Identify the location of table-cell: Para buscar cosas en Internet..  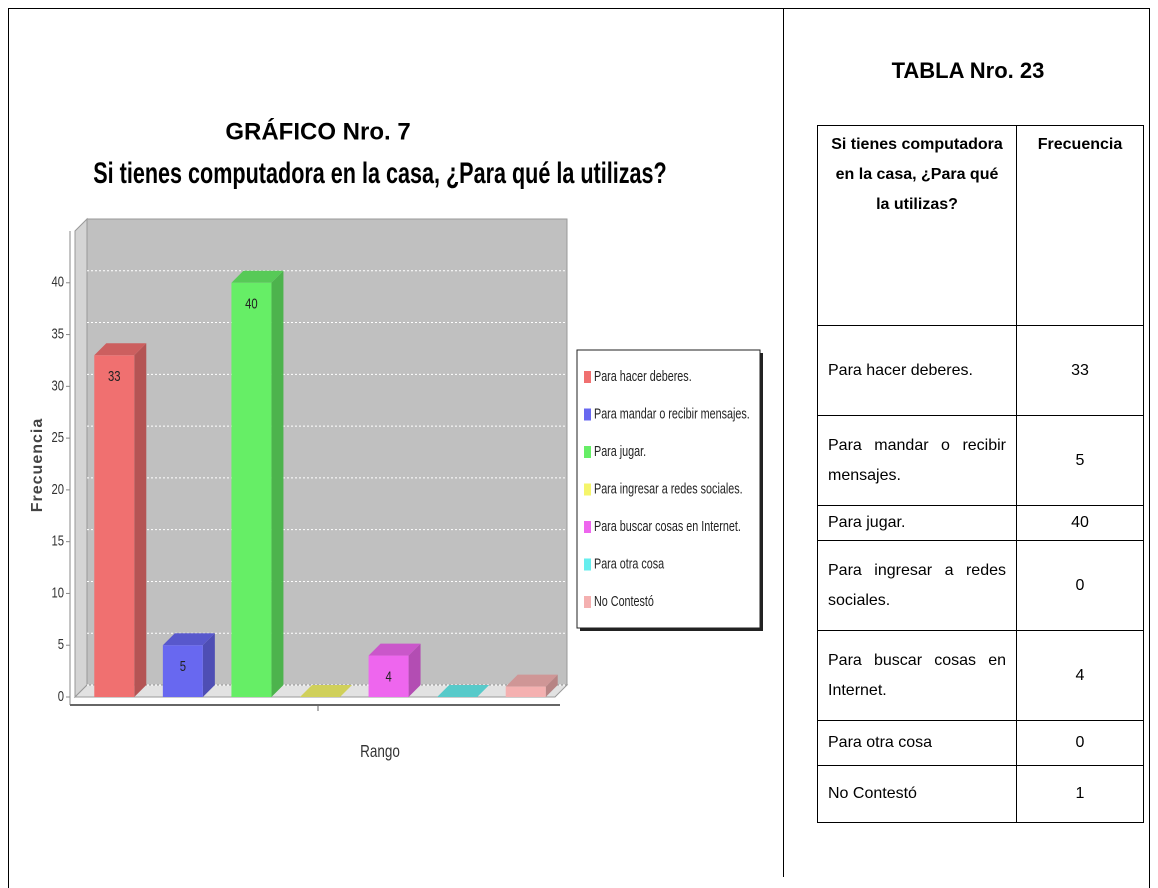
(917, 675).